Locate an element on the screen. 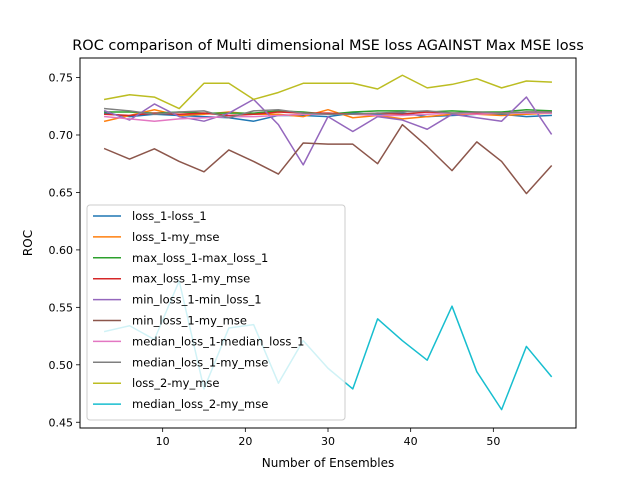 The height and width of the screenshot is (484, 640). y-tick-label: 0.60 is located at coordinates (61, 250).